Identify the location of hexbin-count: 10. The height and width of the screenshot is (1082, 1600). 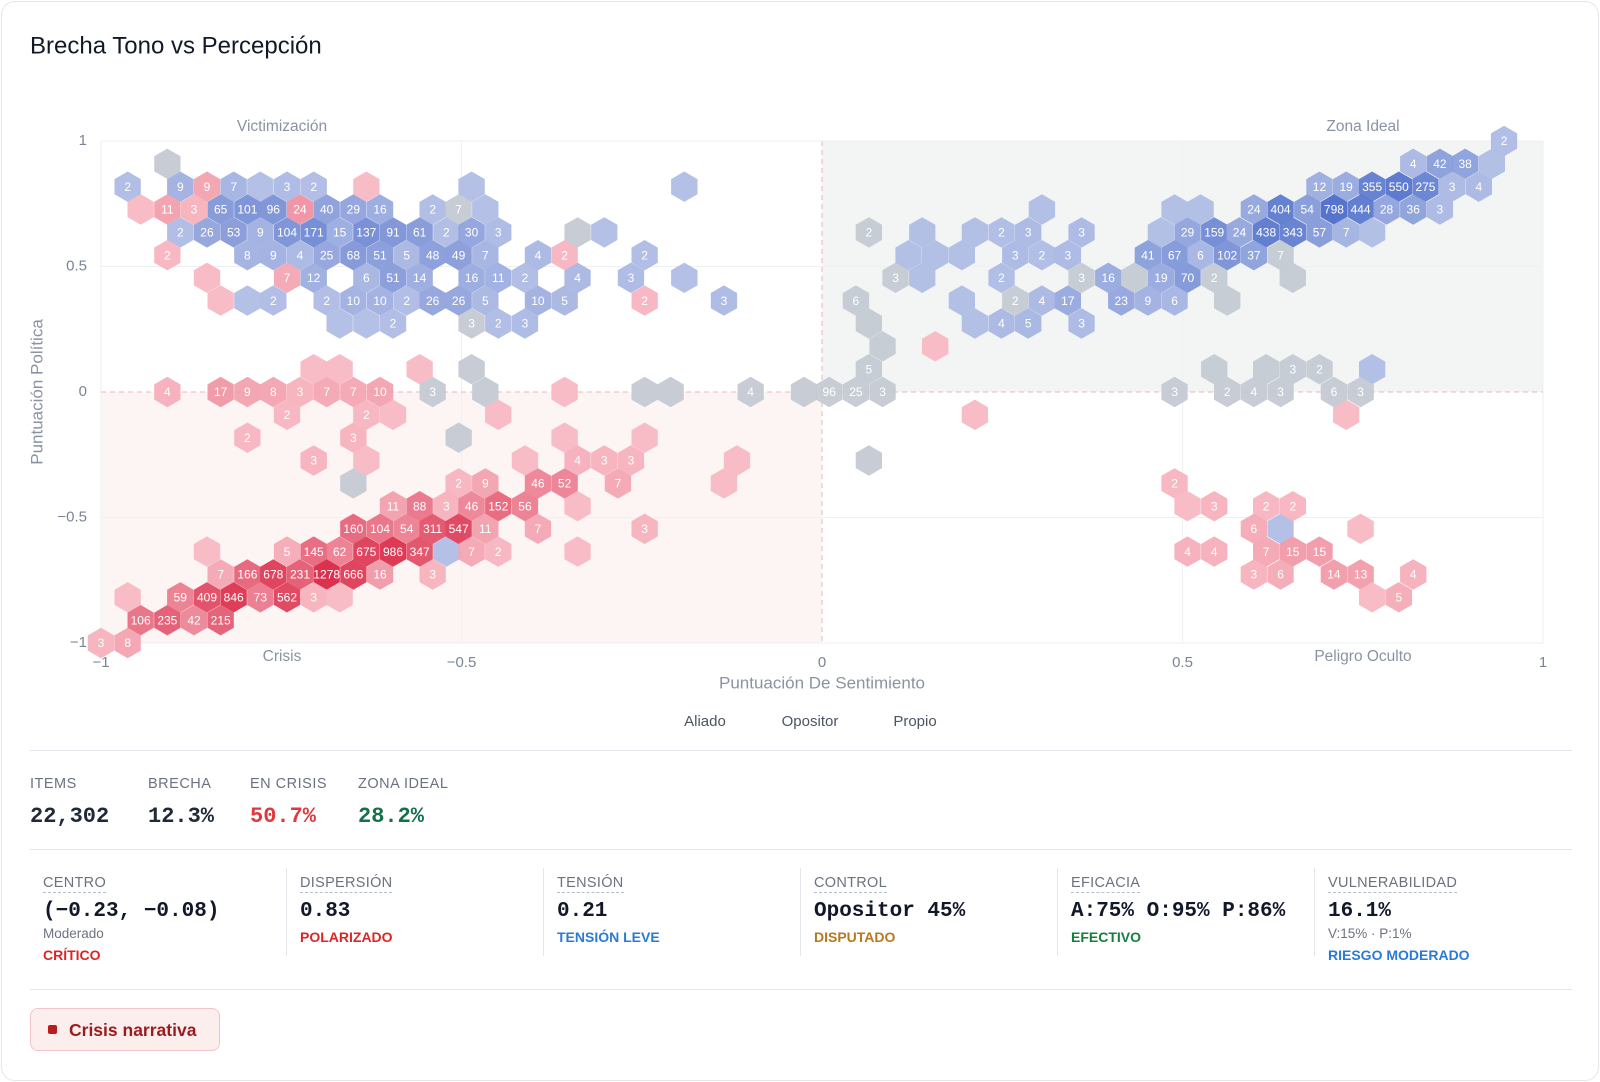
(380, 392).